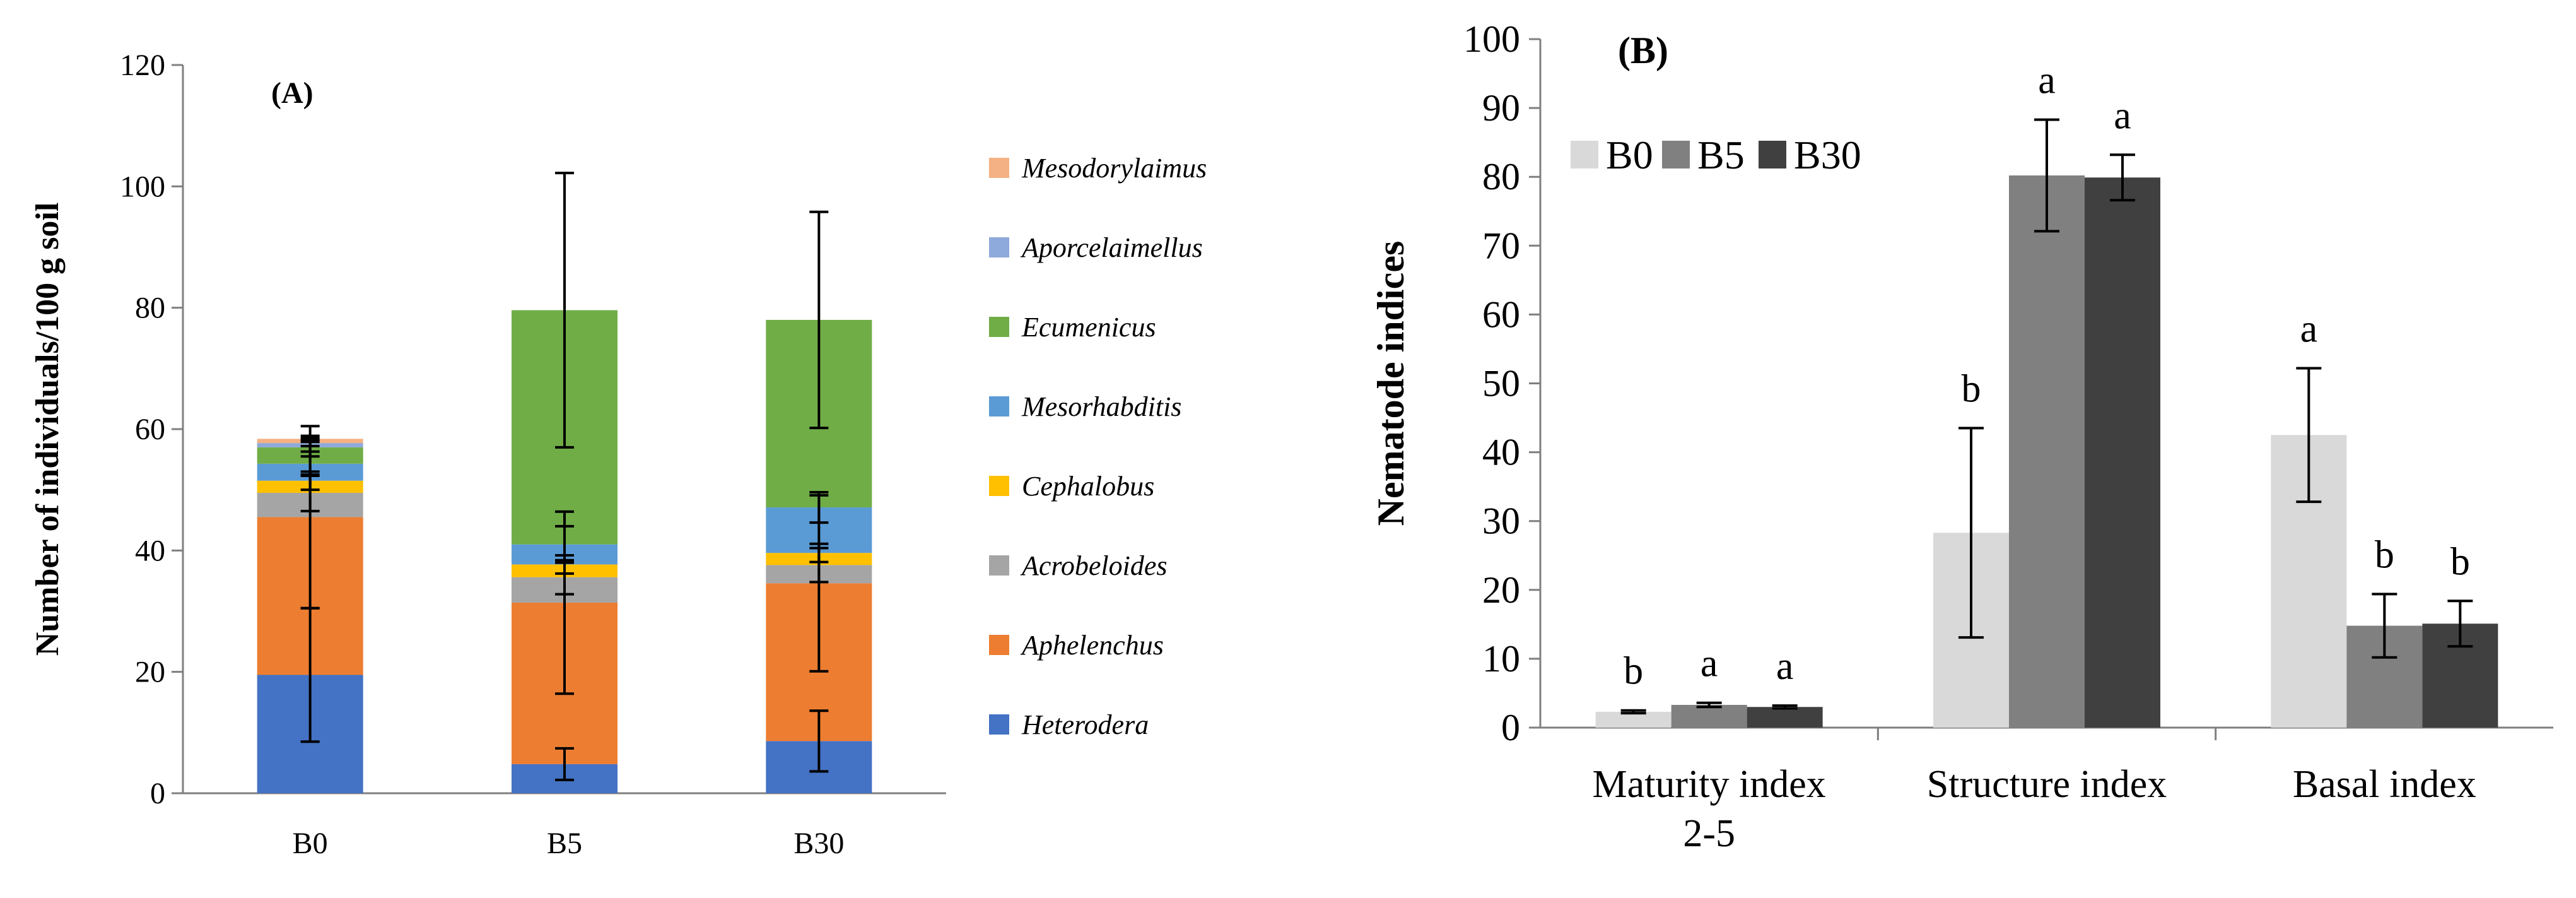 The height and width of the screenshot is (898, 2576). What do you see at coordinates (1501, 108) in the screenshot?
I see `y-tick-label: 90` at bounding box center [1501, 108].